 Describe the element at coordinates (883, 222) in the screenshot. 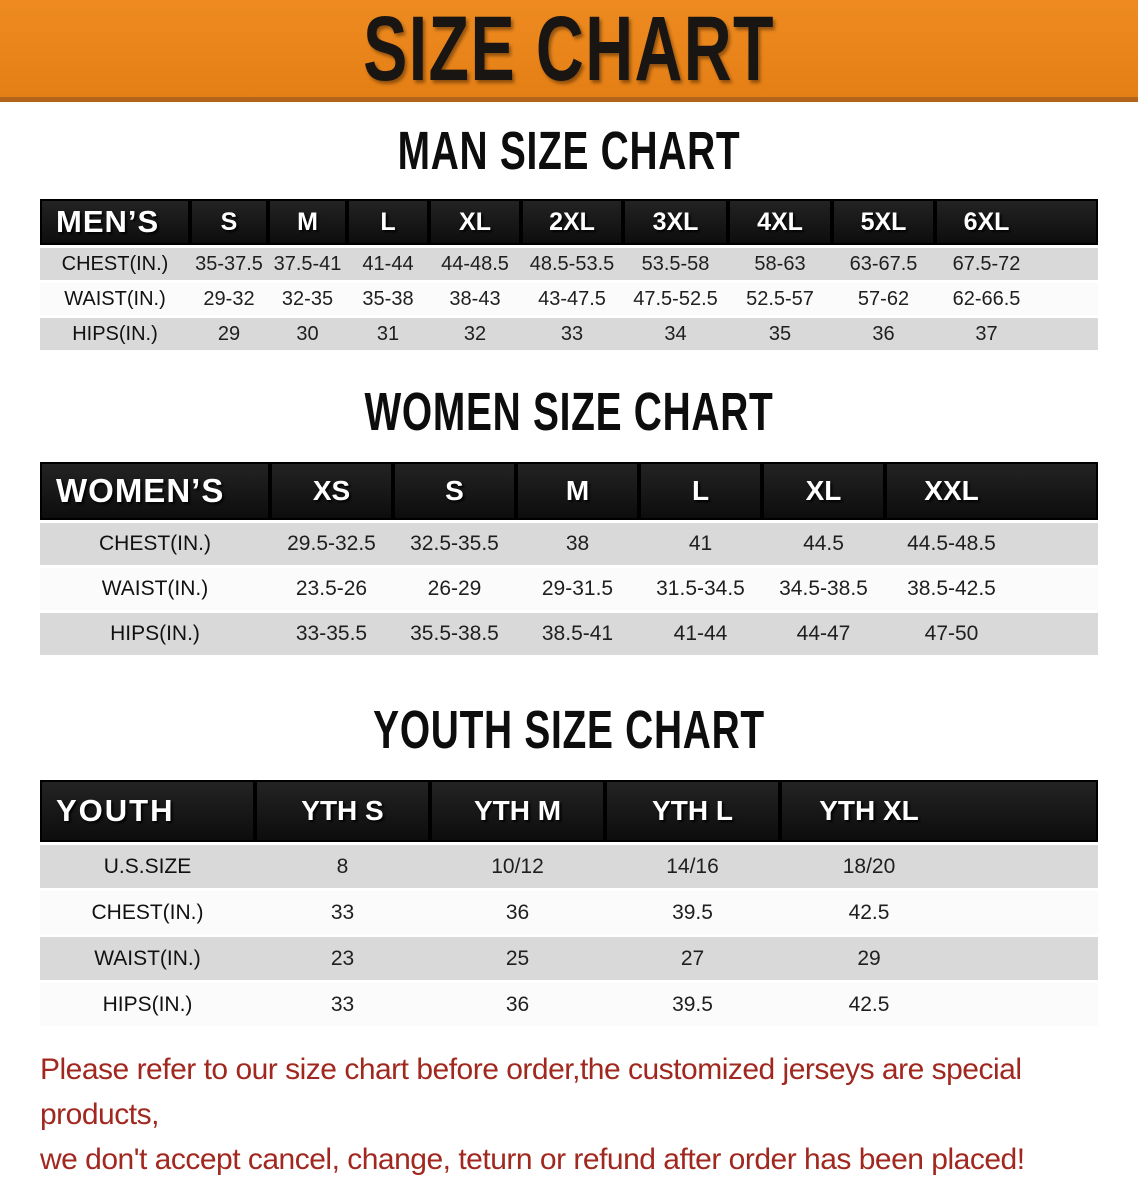

I see `column-header: 5XL` at that location.